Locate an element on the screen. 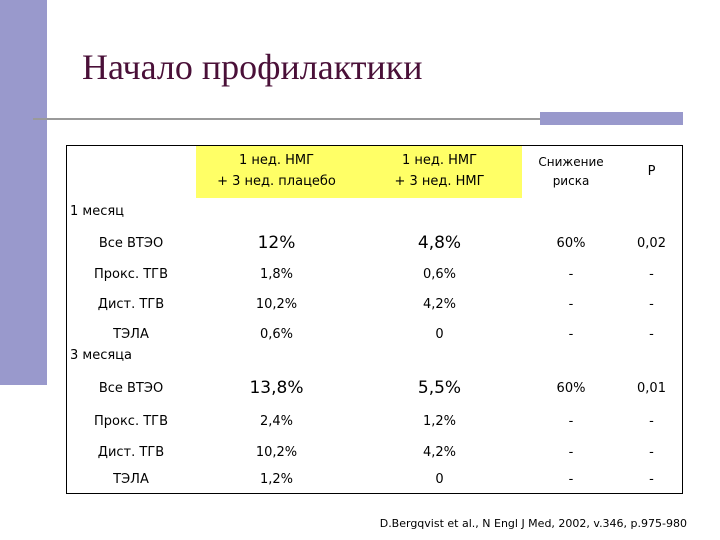 This screenshot has height=540, width=720. table-cell: 0,01 is located at coordinates (651, 388).